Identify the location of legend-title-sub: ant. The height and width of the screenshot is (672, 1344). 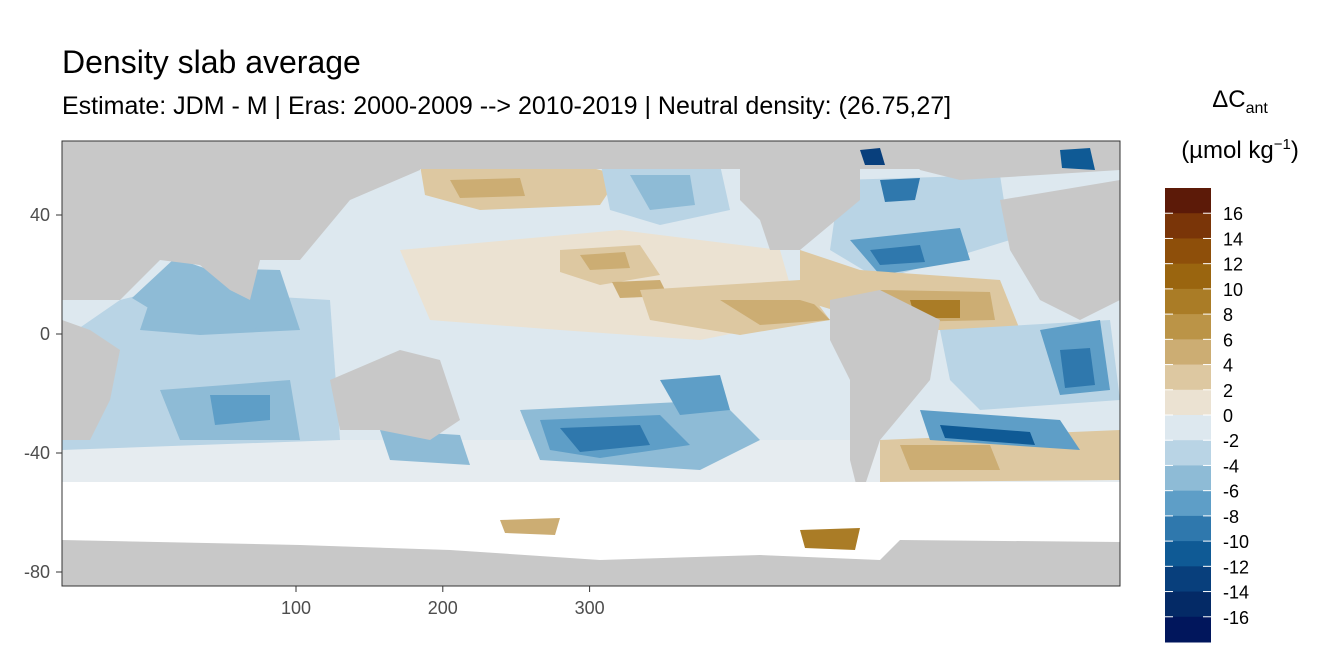
(1256, 108).